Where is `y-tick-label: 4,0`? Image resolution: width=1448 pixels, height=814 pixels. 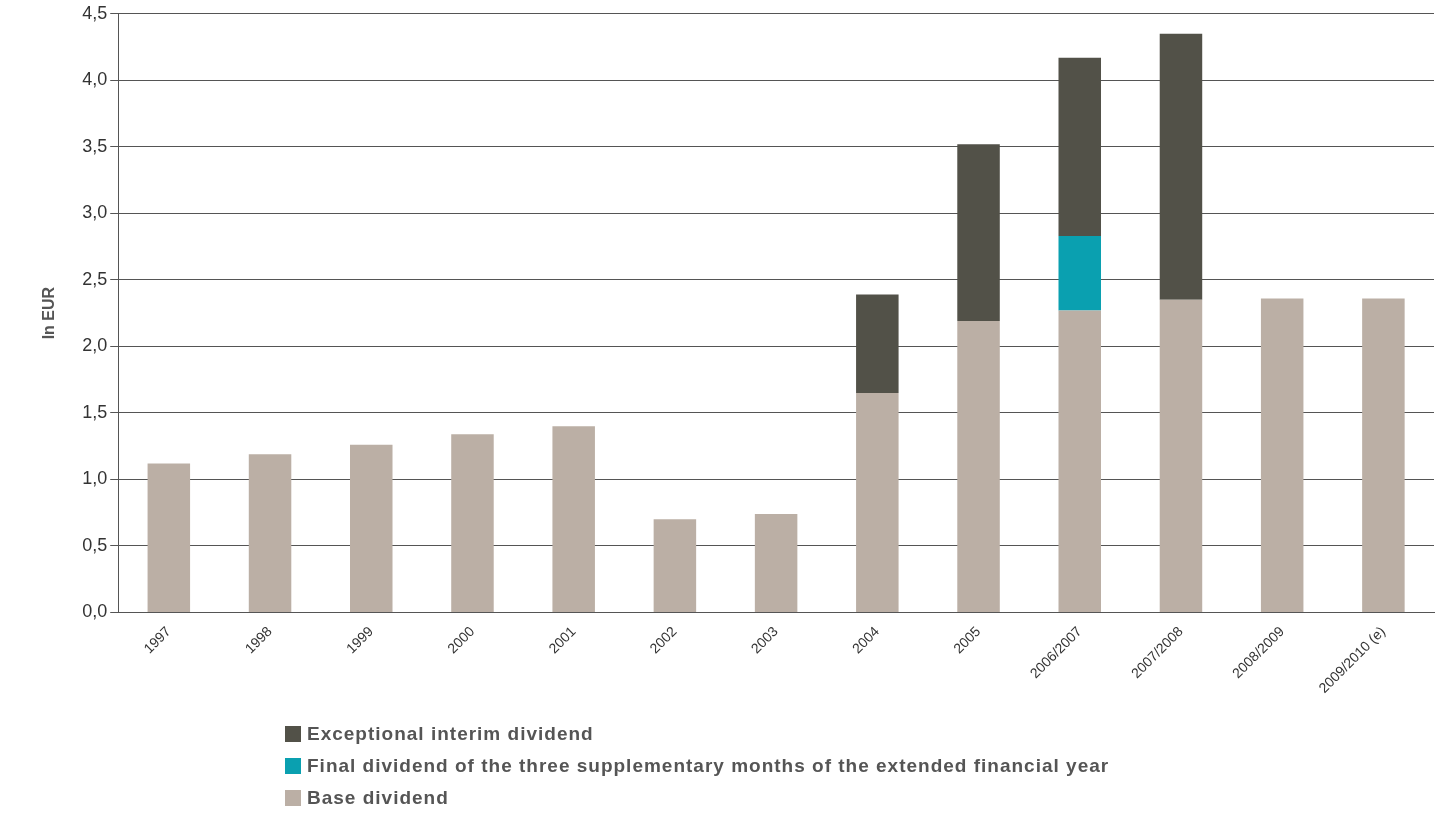
y-tick-label: 4,0 is located at coordinates (95, 79).